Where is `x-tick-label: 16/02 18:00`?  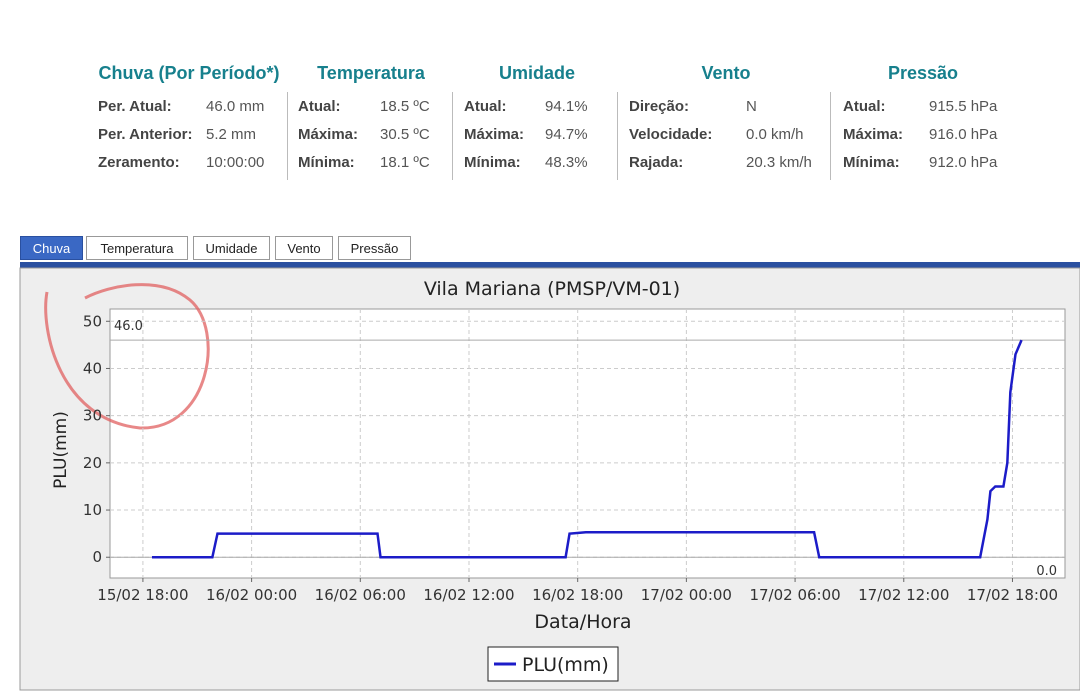
x-tick-label: 16/02 18:00 is located at coordinates (577, 595).